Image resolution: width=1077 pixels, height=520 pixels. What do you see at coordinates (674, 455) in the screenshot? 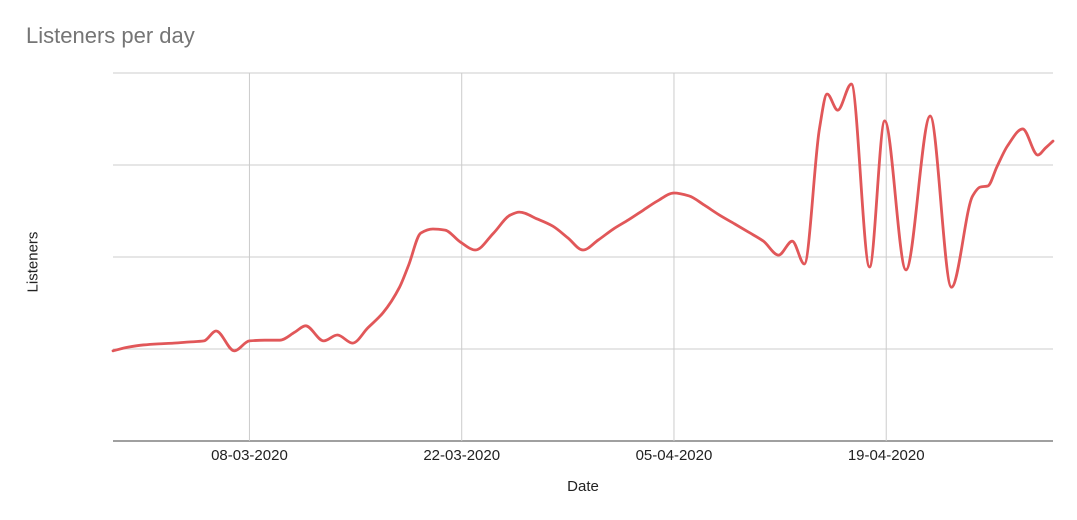
I see `x-tick-label: 05-04-2020` at bounding box center [674, 455].